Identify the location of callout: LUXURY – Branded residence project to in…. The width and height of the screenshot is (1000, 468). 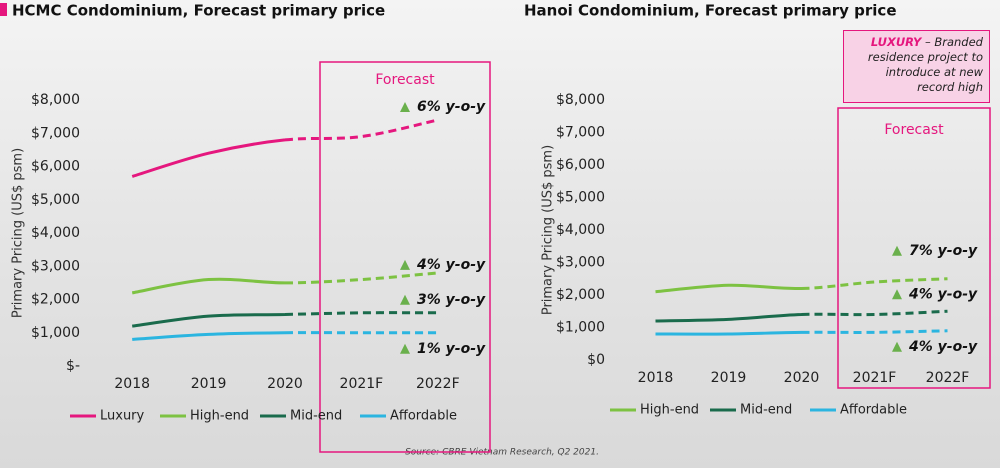
(916, 66).